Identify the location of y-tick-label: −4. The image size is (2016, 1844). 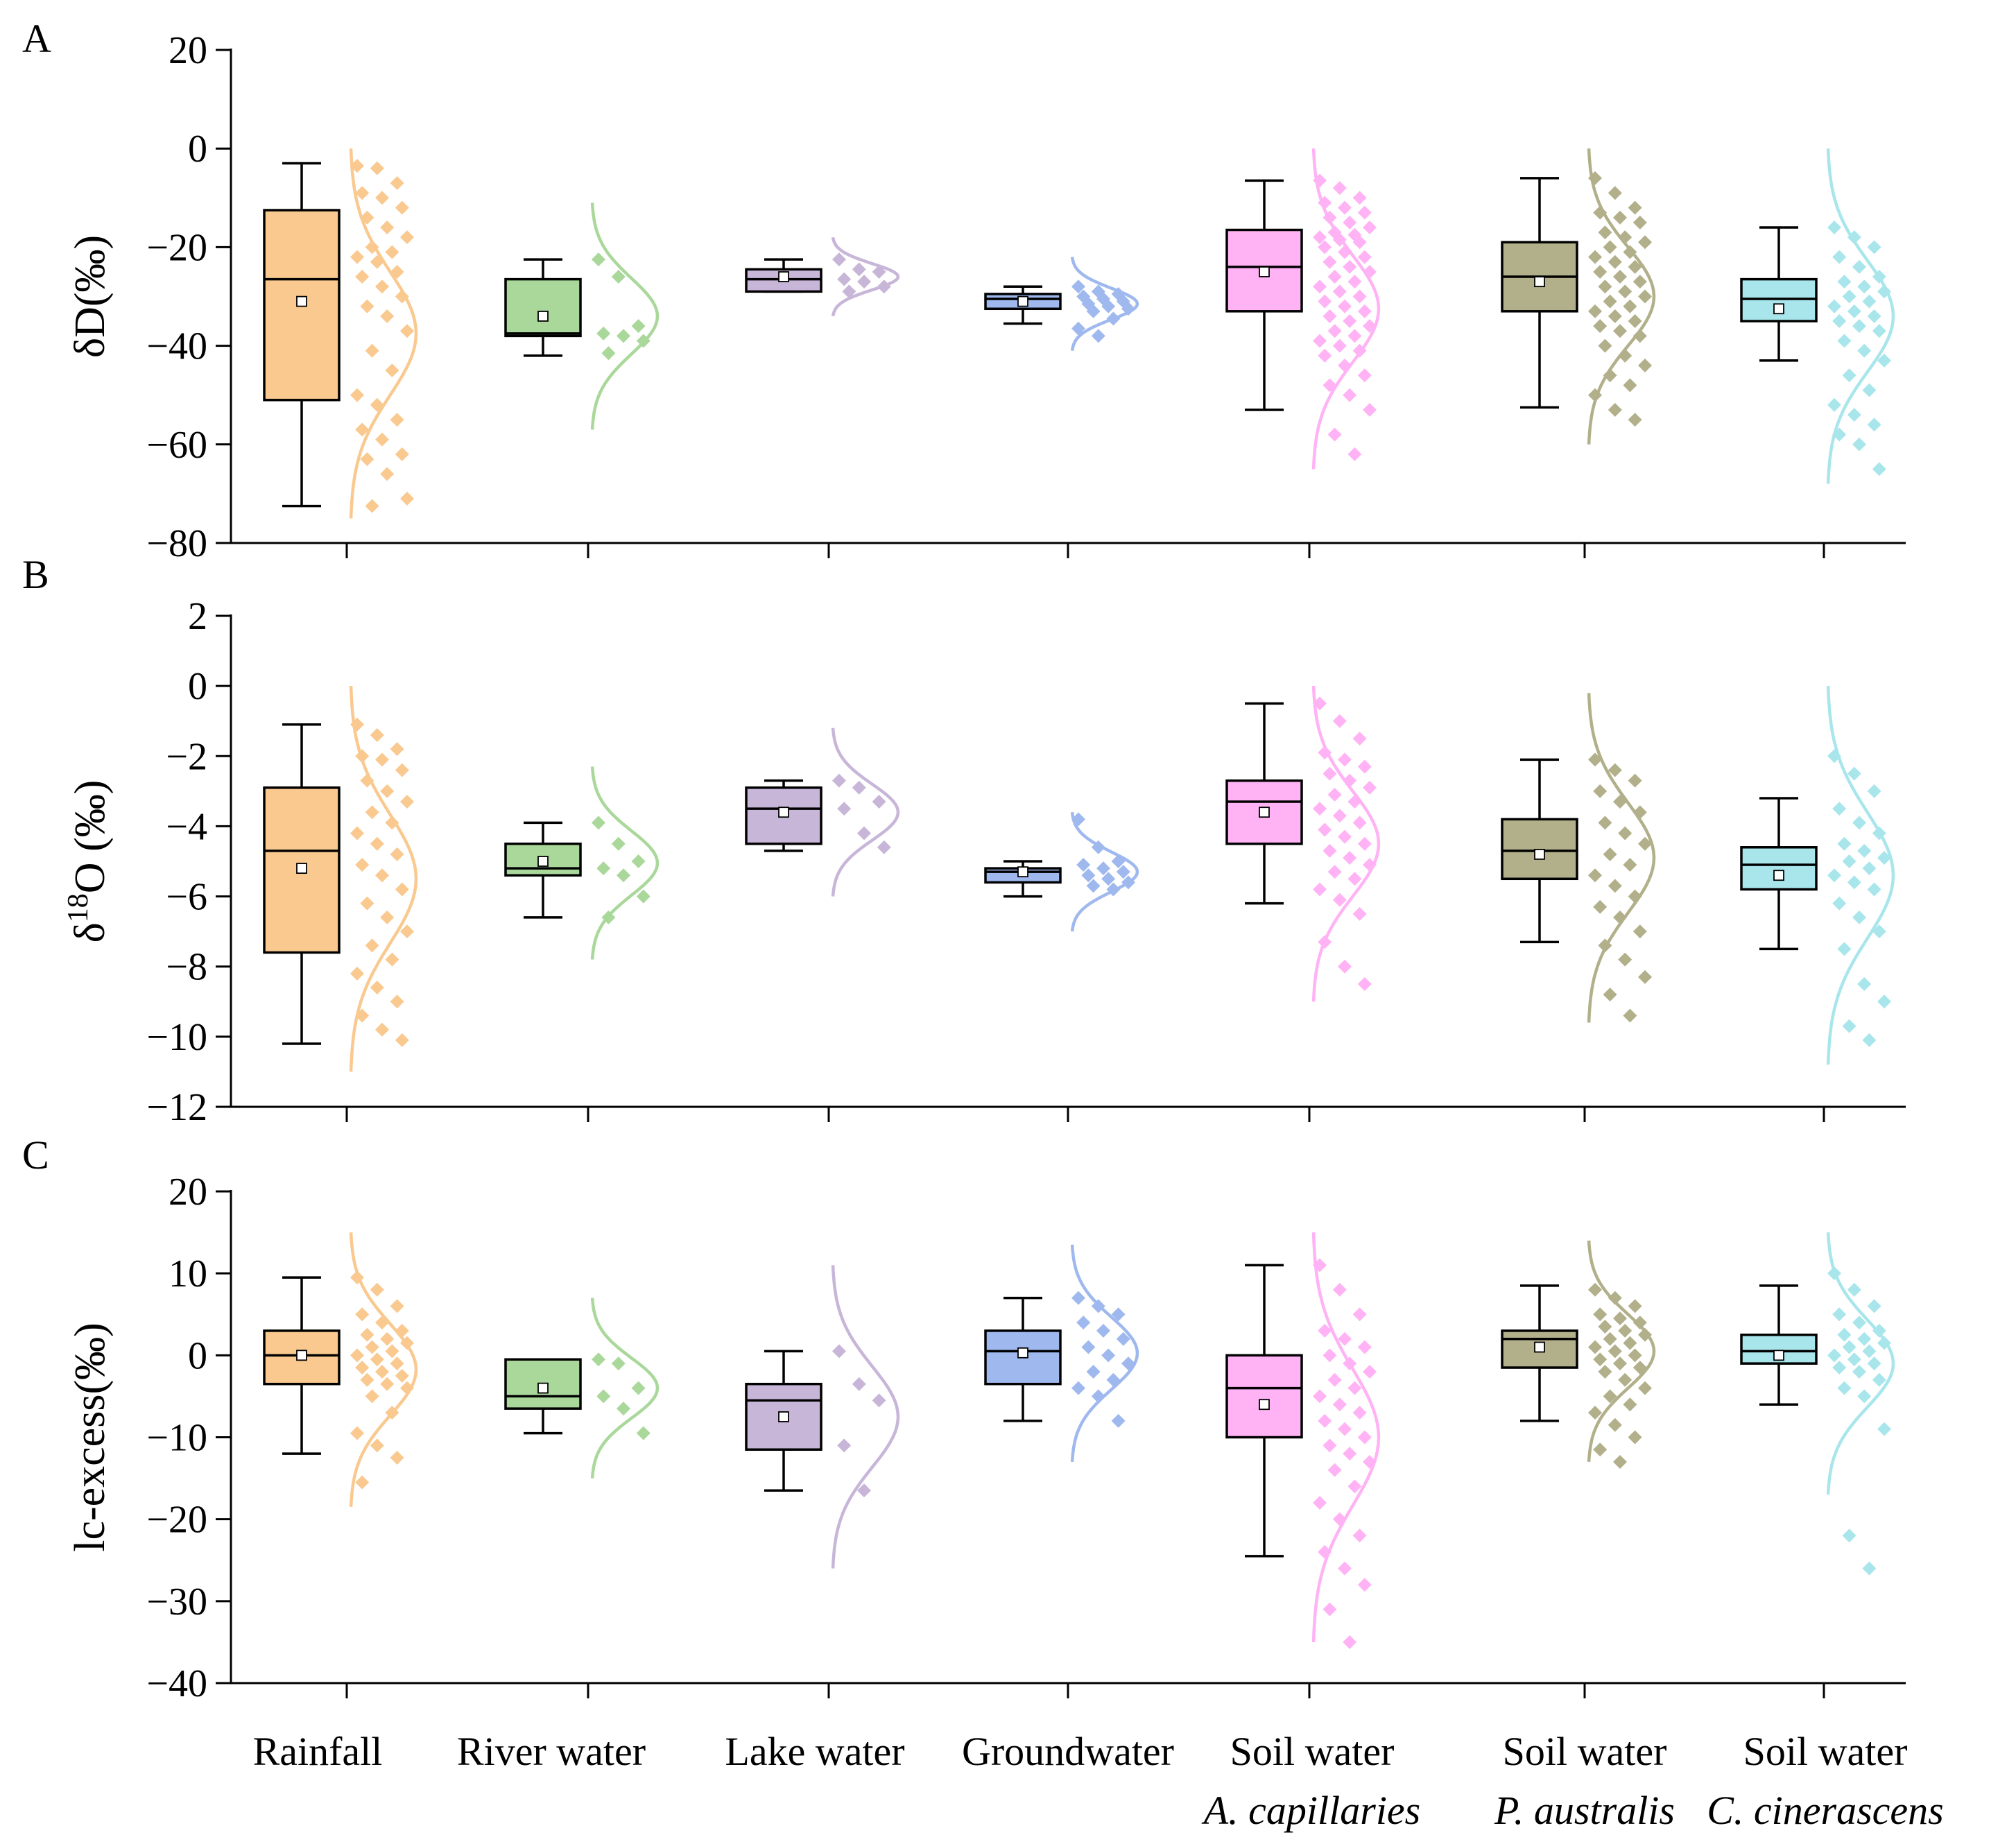
(186, 826).